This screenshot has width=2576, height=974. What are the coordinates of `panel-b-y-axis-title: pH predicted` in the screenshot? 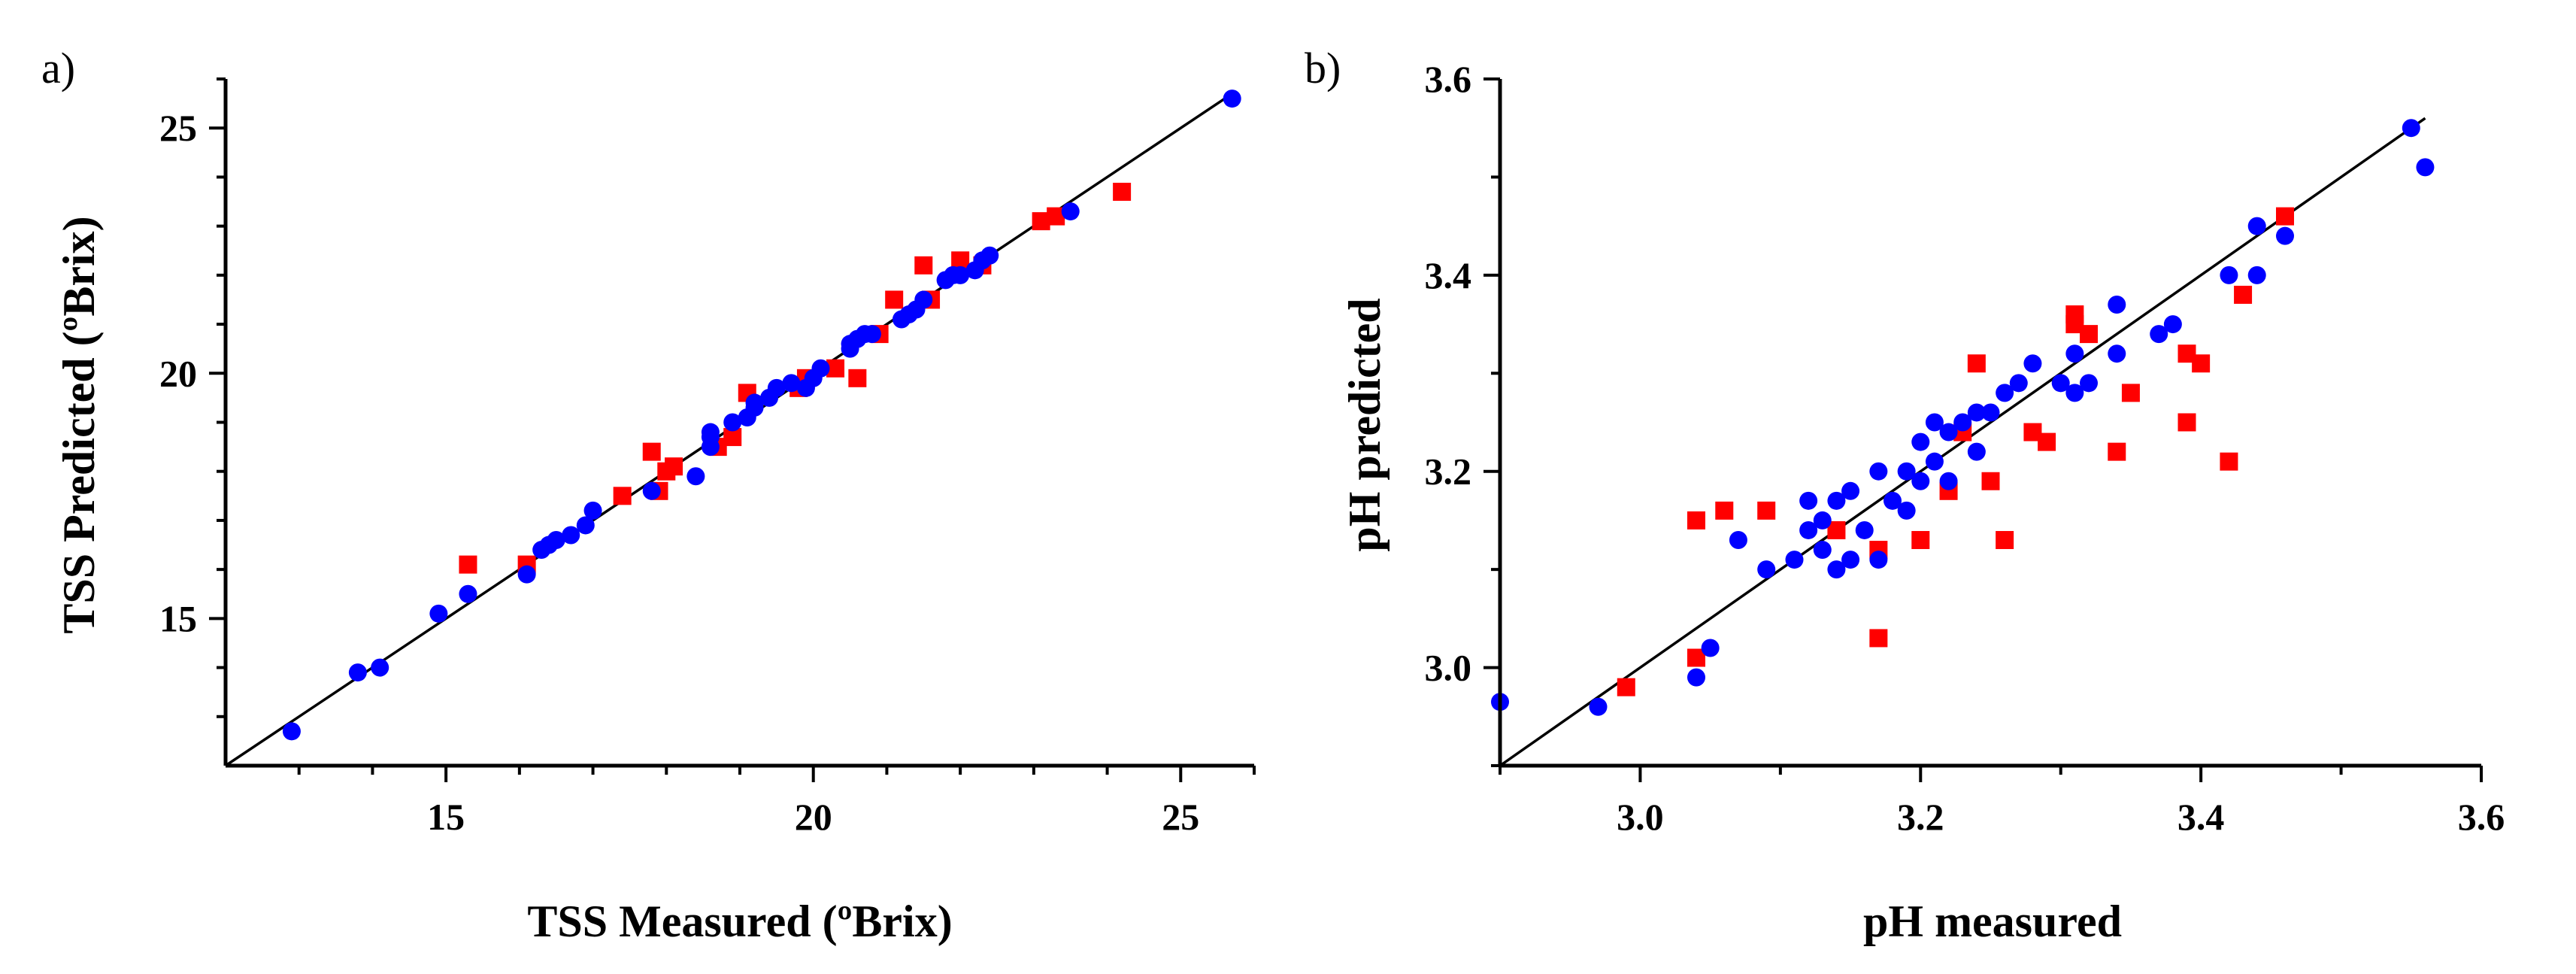 It's located at (1365, 424).